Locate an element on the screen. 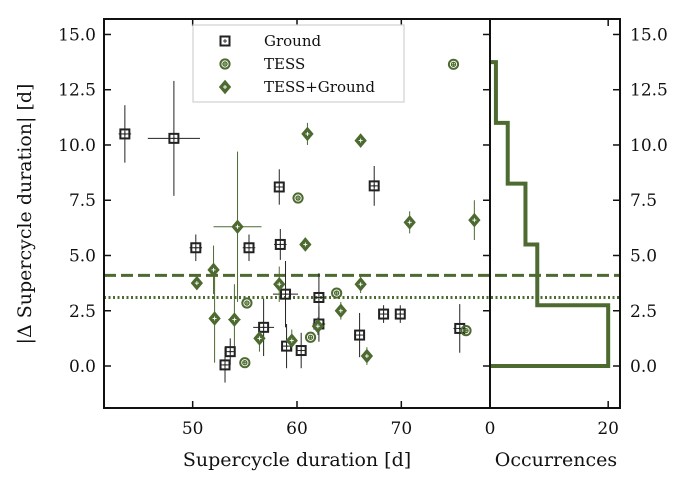 The image size is (692, 497). main-ytick-label-5: 12.5 is located at coordinates (77, 91).